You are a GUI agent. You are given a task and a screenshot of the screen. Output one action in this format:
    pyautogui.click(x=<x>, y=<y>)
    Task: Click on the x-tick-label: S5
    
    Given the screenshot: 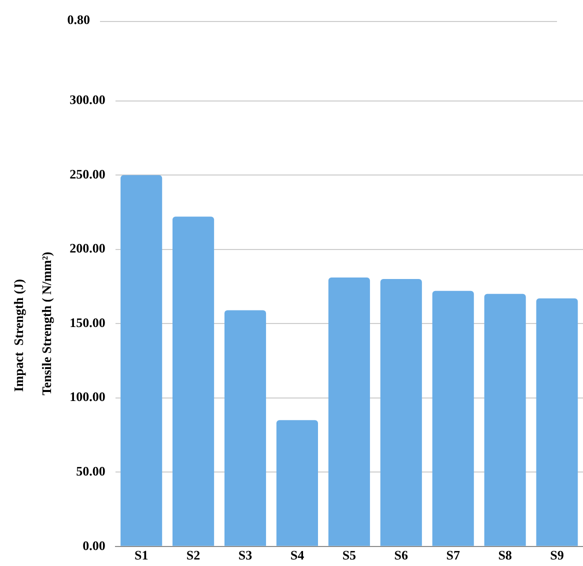 What is the action you would take?
    pyautogui.click(x=349, y=555)
    